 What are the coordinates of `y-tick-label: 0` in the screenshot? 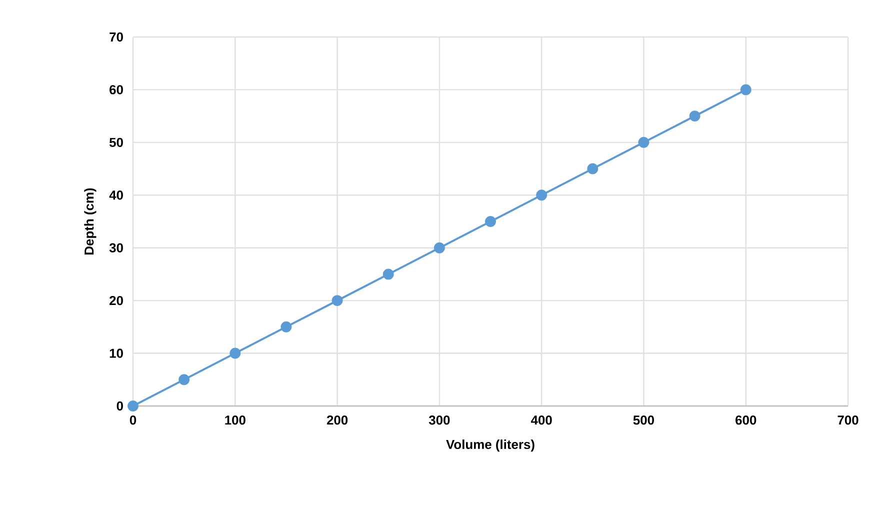 It's located at (119, 406).